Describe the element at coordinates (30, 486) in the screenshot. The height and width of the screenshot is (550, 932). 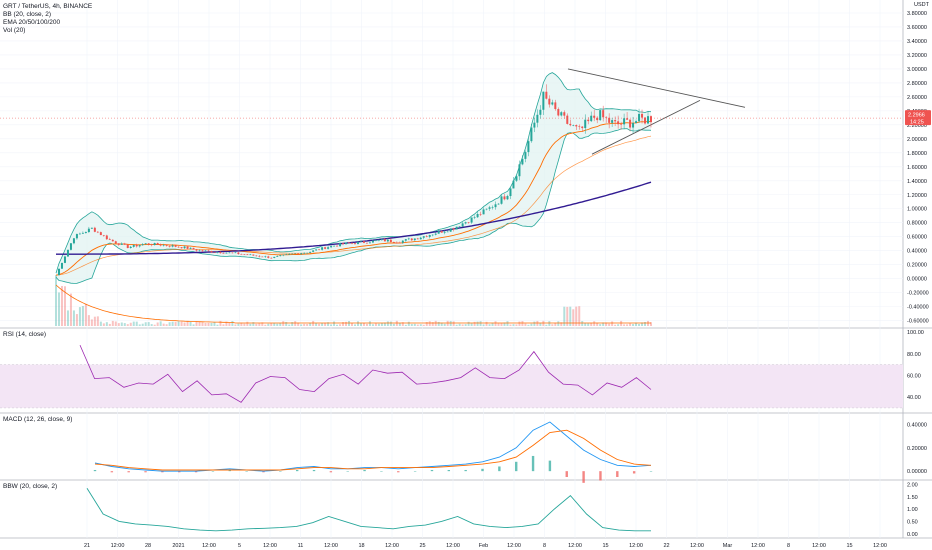
I see `legend-bbw: BBW (20, close, 2)` at that location.